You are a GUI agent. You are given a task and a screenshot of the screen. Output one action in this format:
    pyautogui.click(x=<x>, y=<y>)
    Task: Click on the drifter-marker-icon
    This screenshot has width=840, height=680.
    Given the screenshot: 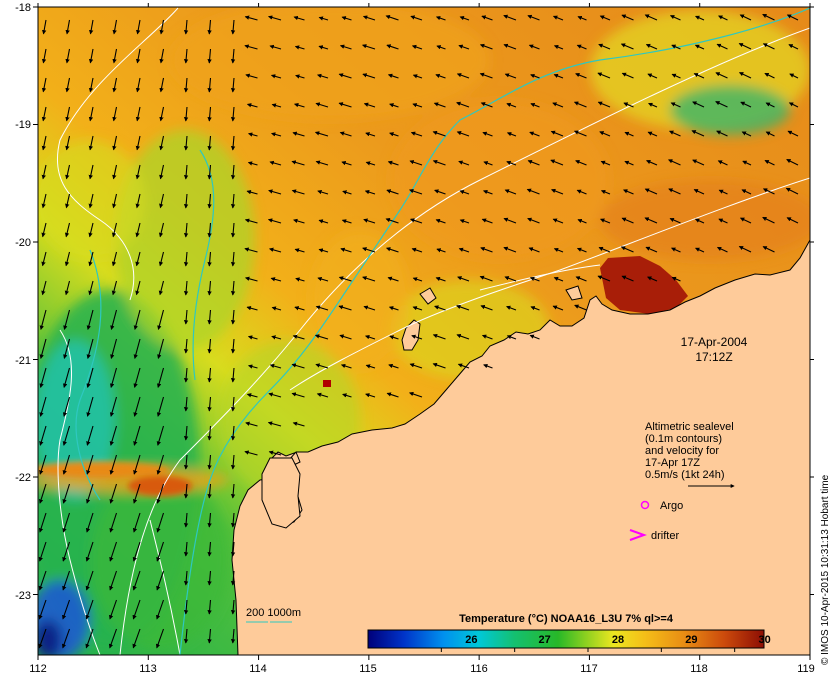 What is the action you would take?
    pyautogui.click(x=638, y=535)
    